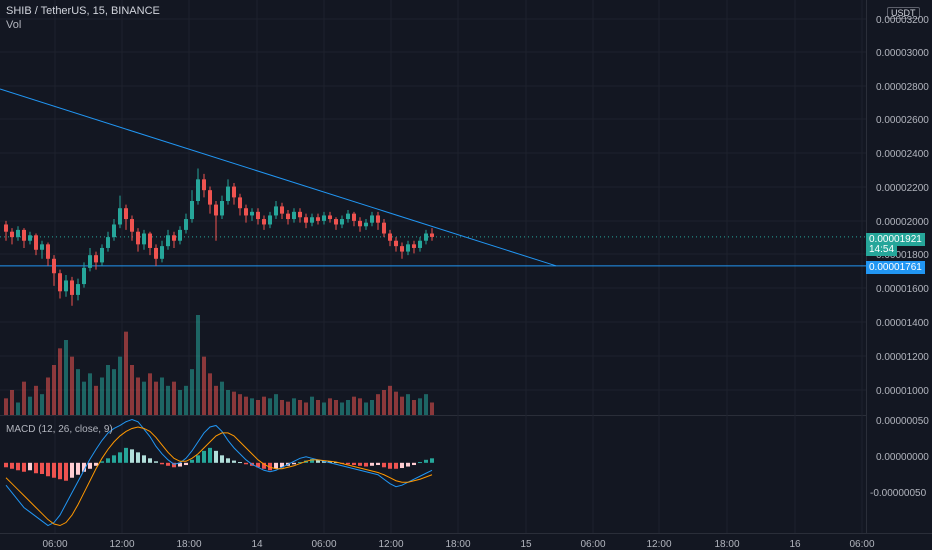 The width and height of the screenshot is (932, 550). Describe the element at coordinates (902, 188) in the screenshot. I see `price-axis-label: 0.00002200` at that location.